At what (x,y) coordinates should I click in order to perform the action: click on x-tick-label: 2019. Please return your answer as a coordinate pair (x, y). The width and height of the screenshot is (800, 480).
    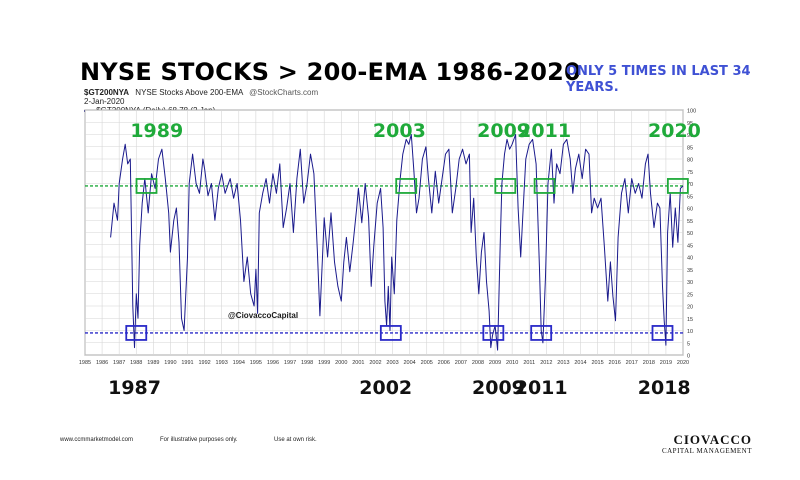
    Looking at the image, I should click on (666, 363).